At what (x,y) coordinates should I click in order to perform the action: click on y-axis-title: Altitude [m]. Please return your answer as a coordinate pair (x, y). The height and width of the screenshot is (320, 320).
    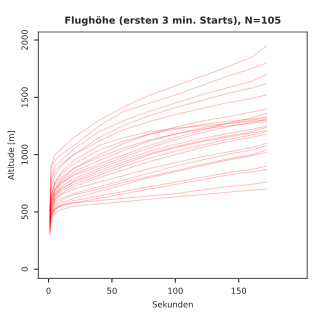
    Looking at the image, I should click on (12, 155).